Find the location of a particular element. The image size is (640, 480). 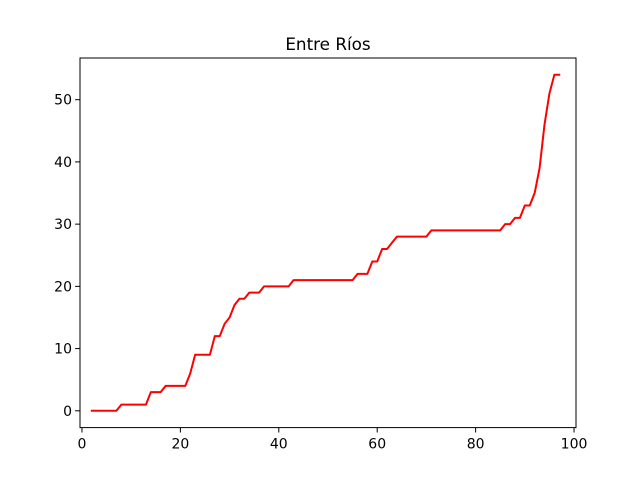

y-tick-label: 10 is located at coordinates (63, 350).